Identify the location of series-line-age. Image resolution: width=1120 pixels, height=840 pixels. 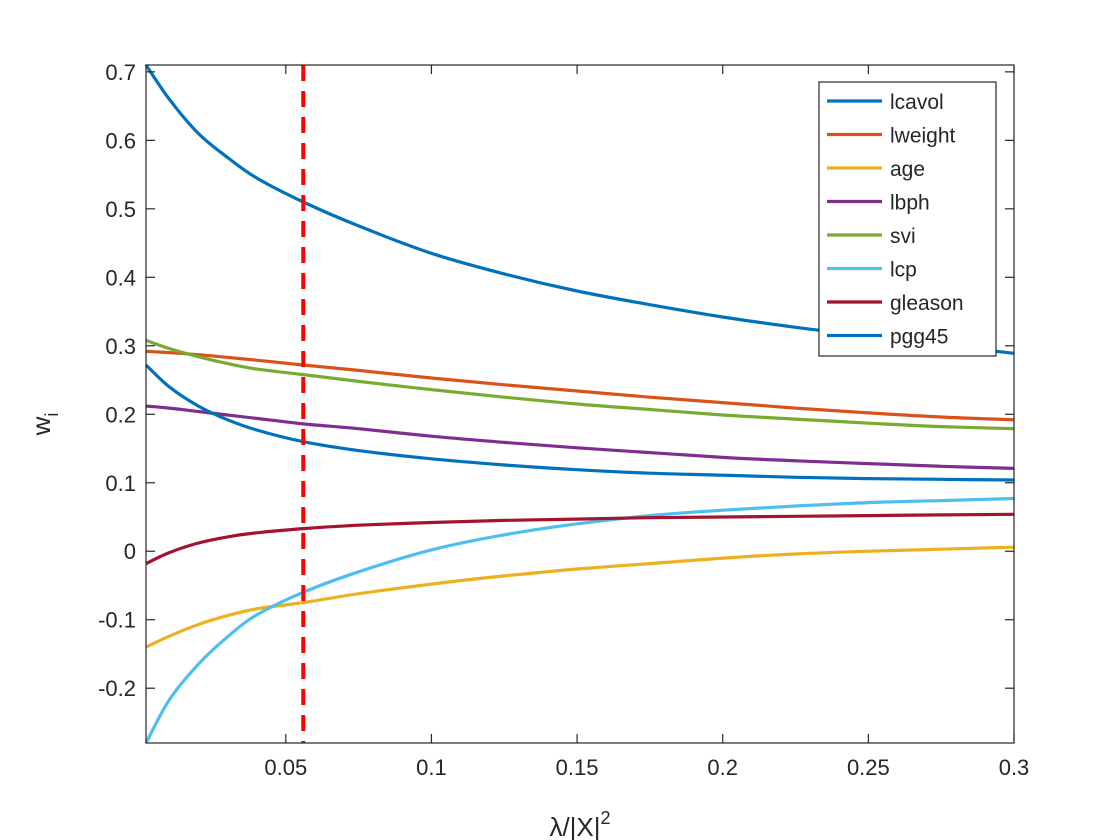
(580, 597).